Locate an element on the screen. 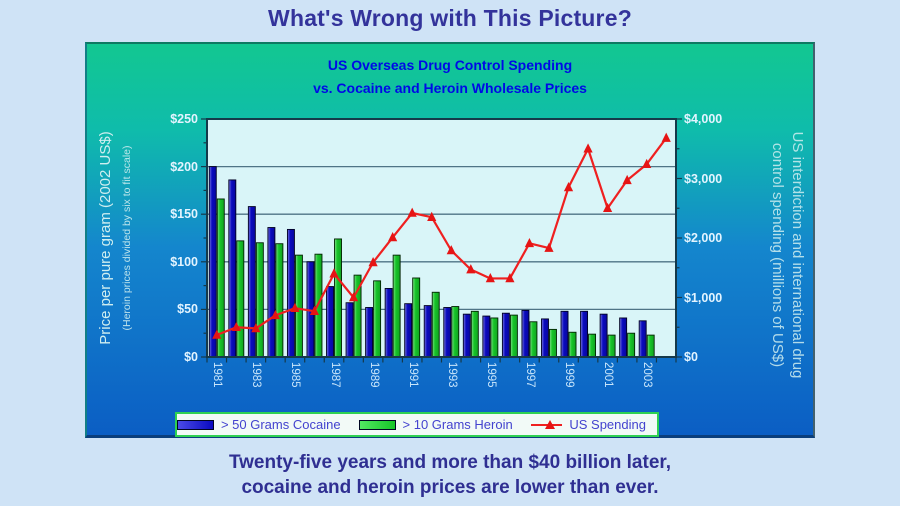 This screenshot has height=506, width=900. x-axis-label-1997: 1997 is located at coordinates (529, 375).